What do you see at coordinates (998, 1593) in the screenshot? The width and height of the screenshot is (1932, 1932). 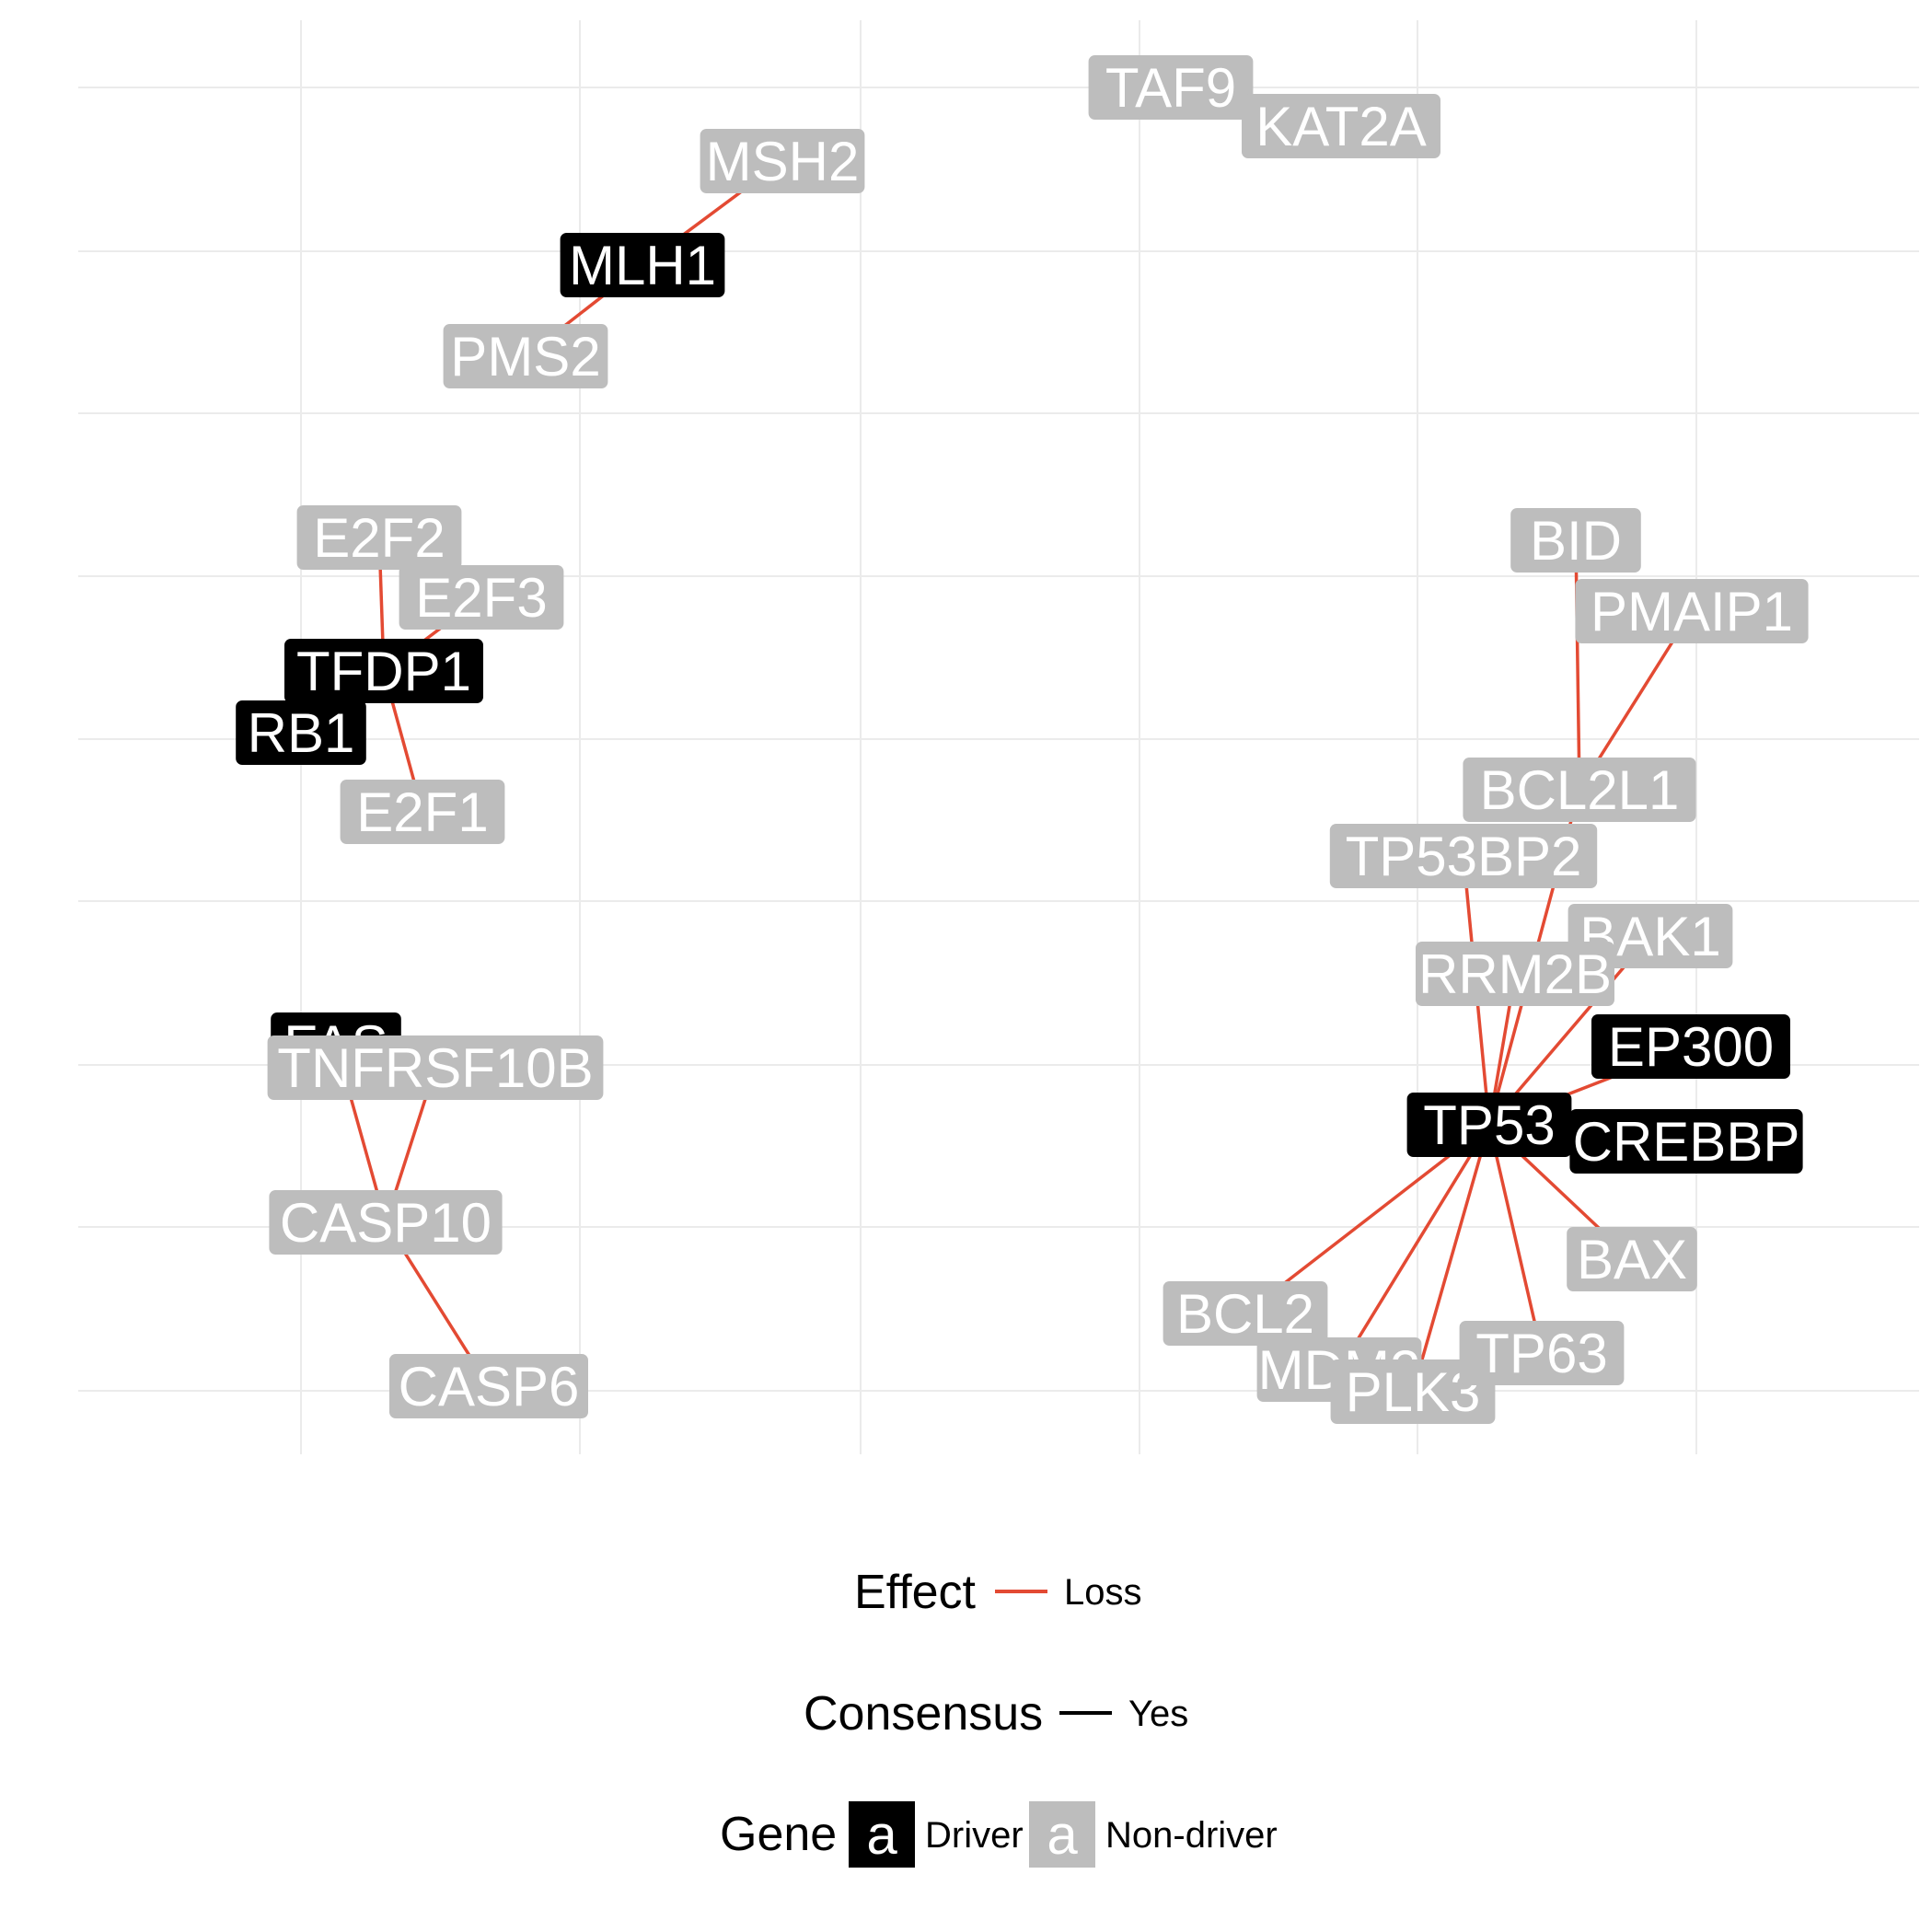 I see `legend-effect: Effect Loss` at bounding box center [998, 1593].